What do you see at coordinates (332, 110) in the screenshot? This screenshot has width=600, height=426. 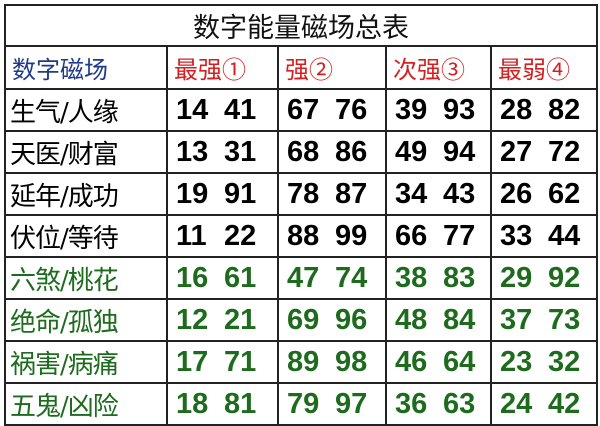 I see `number-cell: 67 76` at bounding box center [332, 110].